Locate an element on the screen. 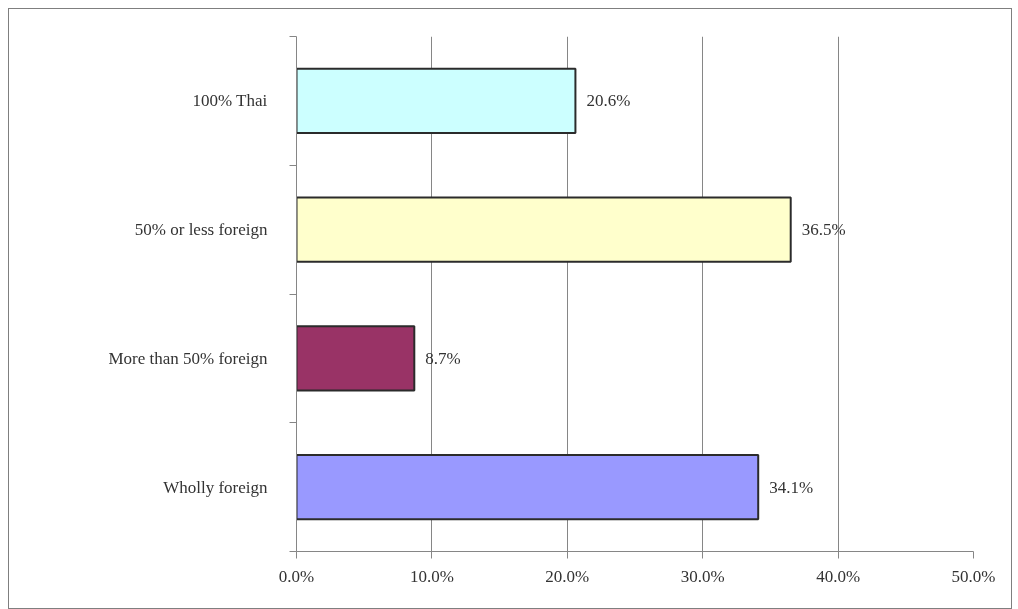 This screenshot has height=609, width=1018. y-tick-label: 50% or less foreign is located at coordinates (201, 230).